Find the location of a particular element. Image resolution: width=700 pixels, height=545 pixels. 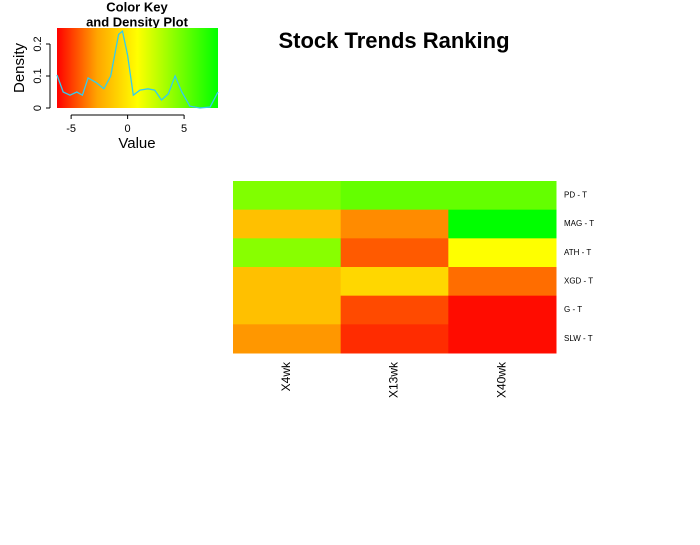

chart-title: Stock Trends Ranking is located at coordinates (393, 40).